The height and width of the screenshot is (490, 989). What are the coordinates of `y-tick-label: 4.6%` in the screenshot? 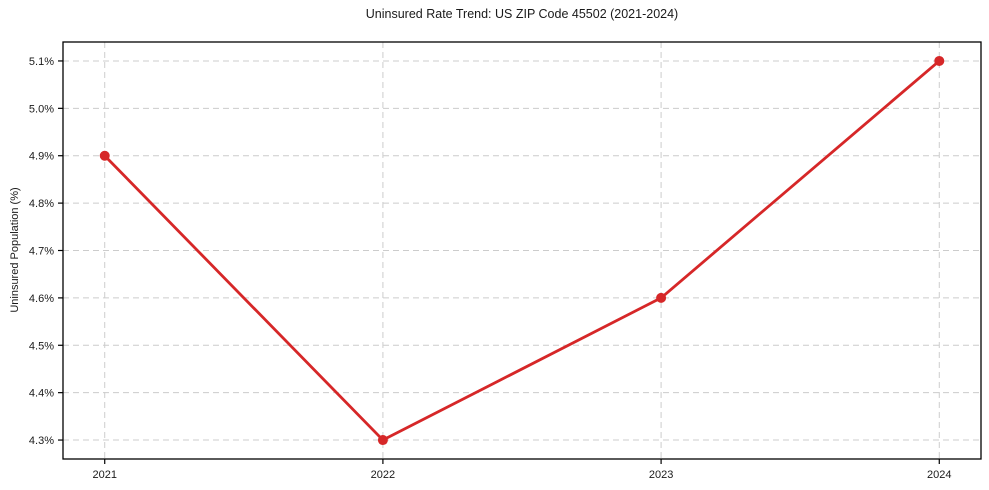 It's located at (41, 299).